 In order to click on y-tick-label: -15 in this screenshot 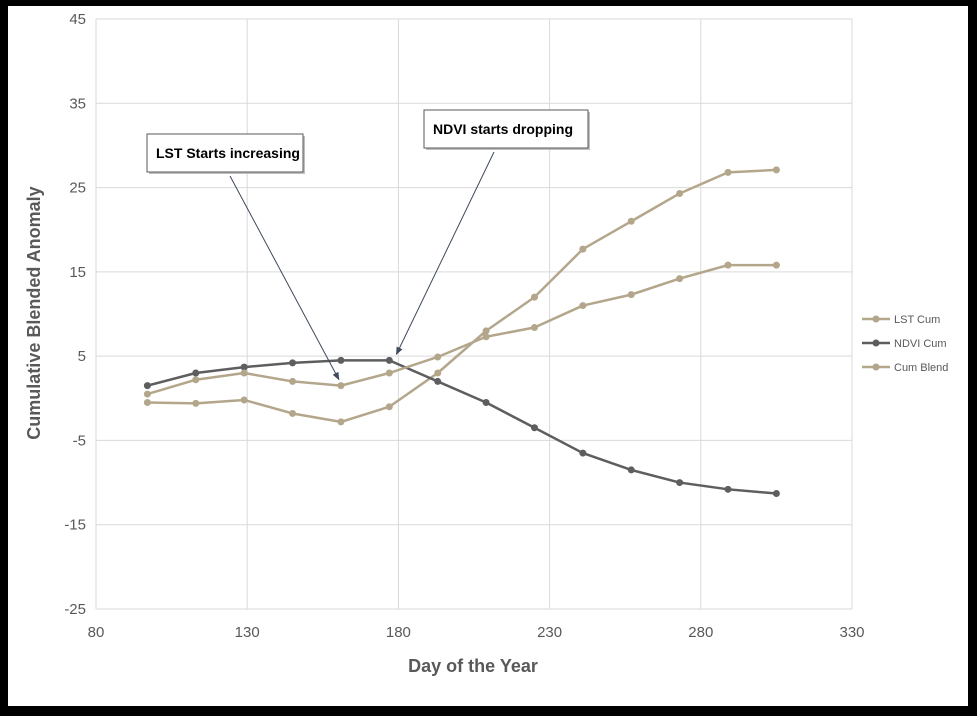, I will do `click(75, 525)`.